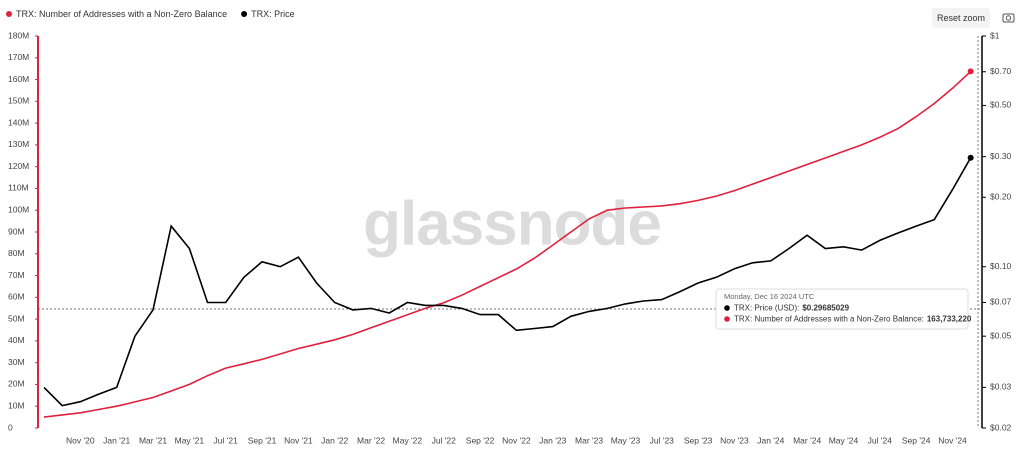 This screenshot has height=460, width=1024. What do you see at coordinates (626, 440) in the screenshot?
I see `x-tick-label: May '23` at bounding box center [626, 440].